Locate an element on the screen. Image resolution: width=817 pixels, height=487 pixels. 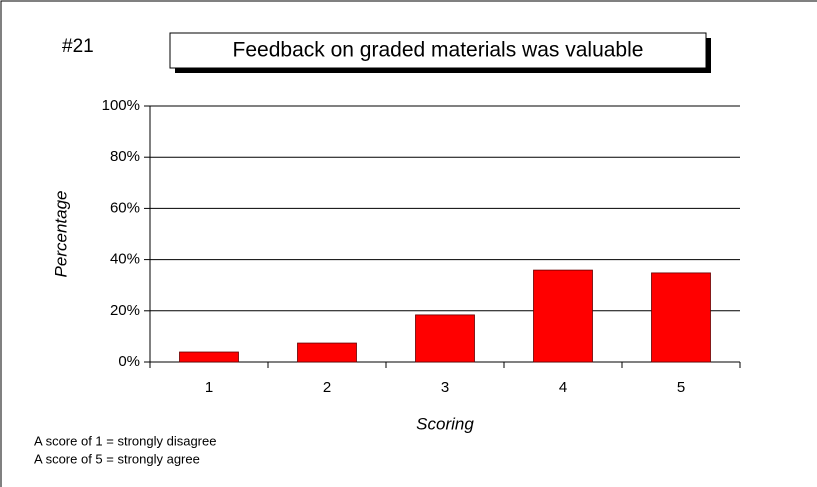
y-tick-label: 100% is located at coordinates (121, 105).